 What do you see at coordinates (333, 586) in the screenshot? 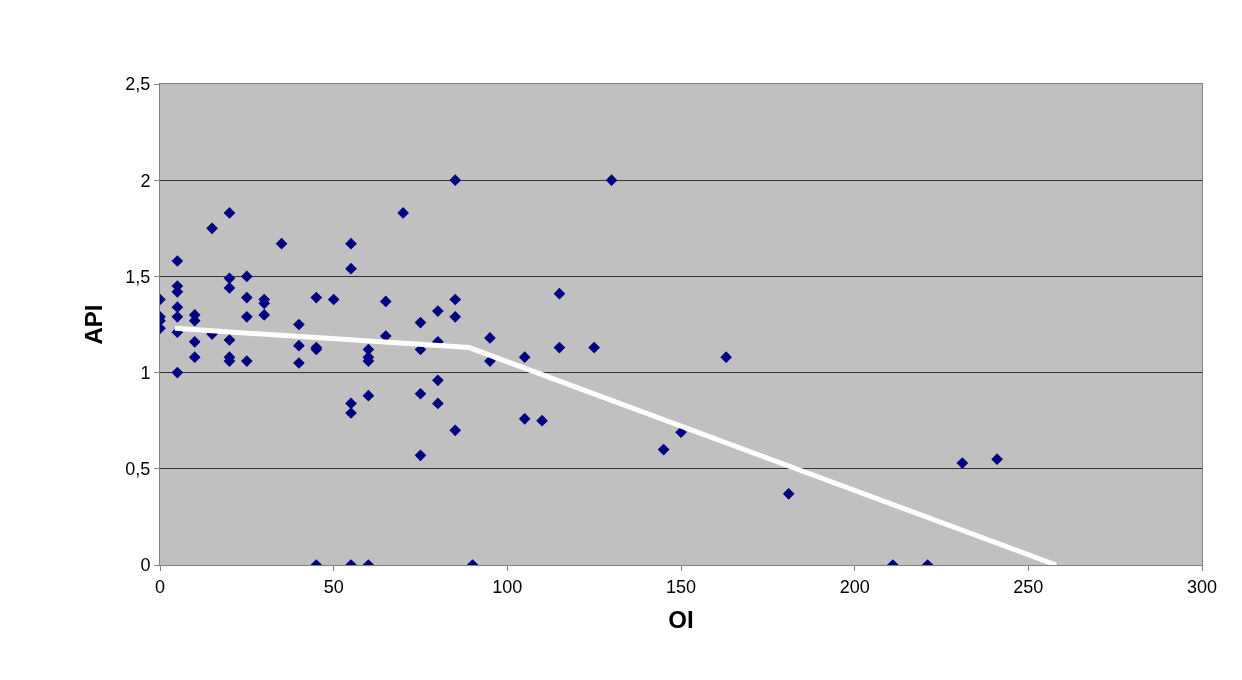
I see `x-tick-label: 50` at bounding box center [333, 586].